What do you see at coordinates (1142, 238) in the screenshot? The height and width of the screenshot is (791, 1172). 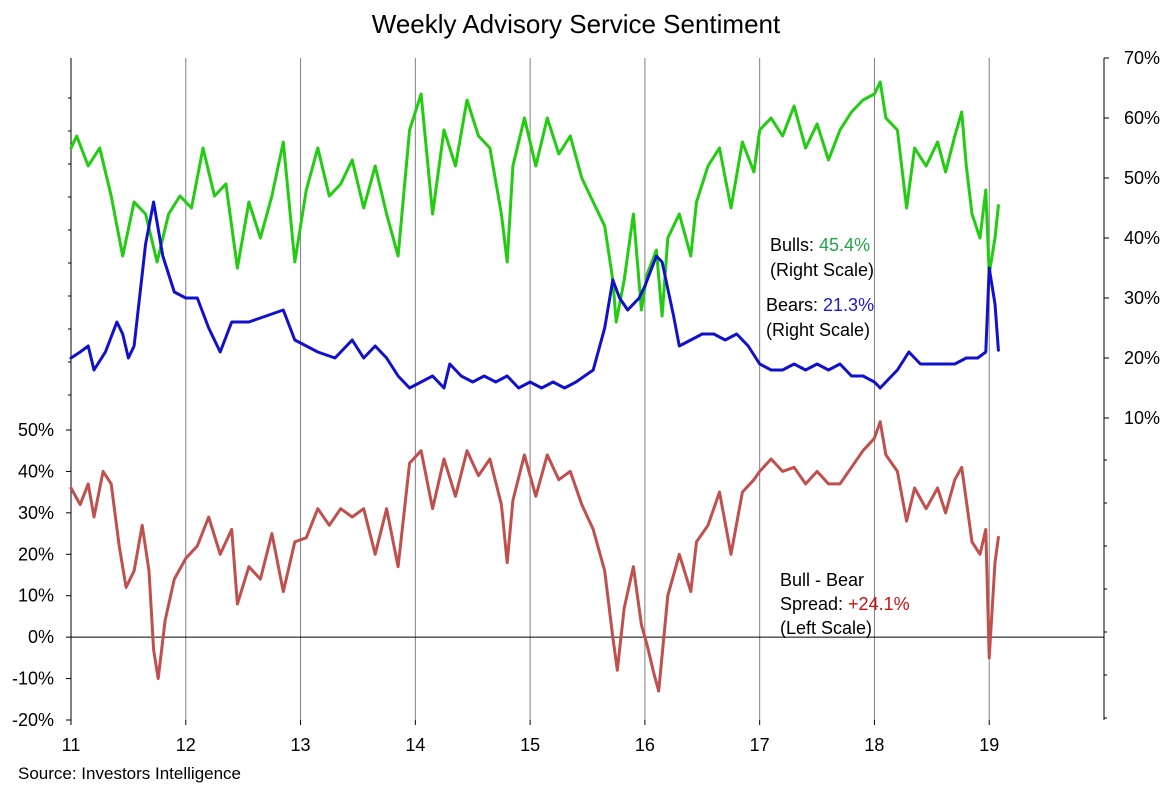 I see `right-tick-label: 40%` at bounding box center [1142, 238].